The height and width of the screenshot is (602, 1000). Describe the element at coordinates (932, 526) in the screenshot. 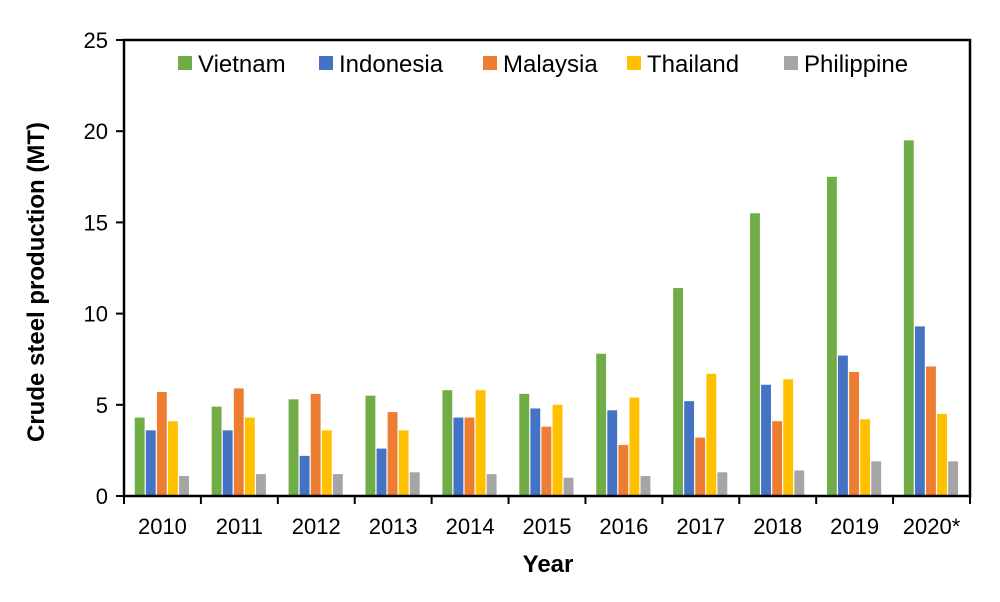

I see `x-tick-label: 2020*` at that location.